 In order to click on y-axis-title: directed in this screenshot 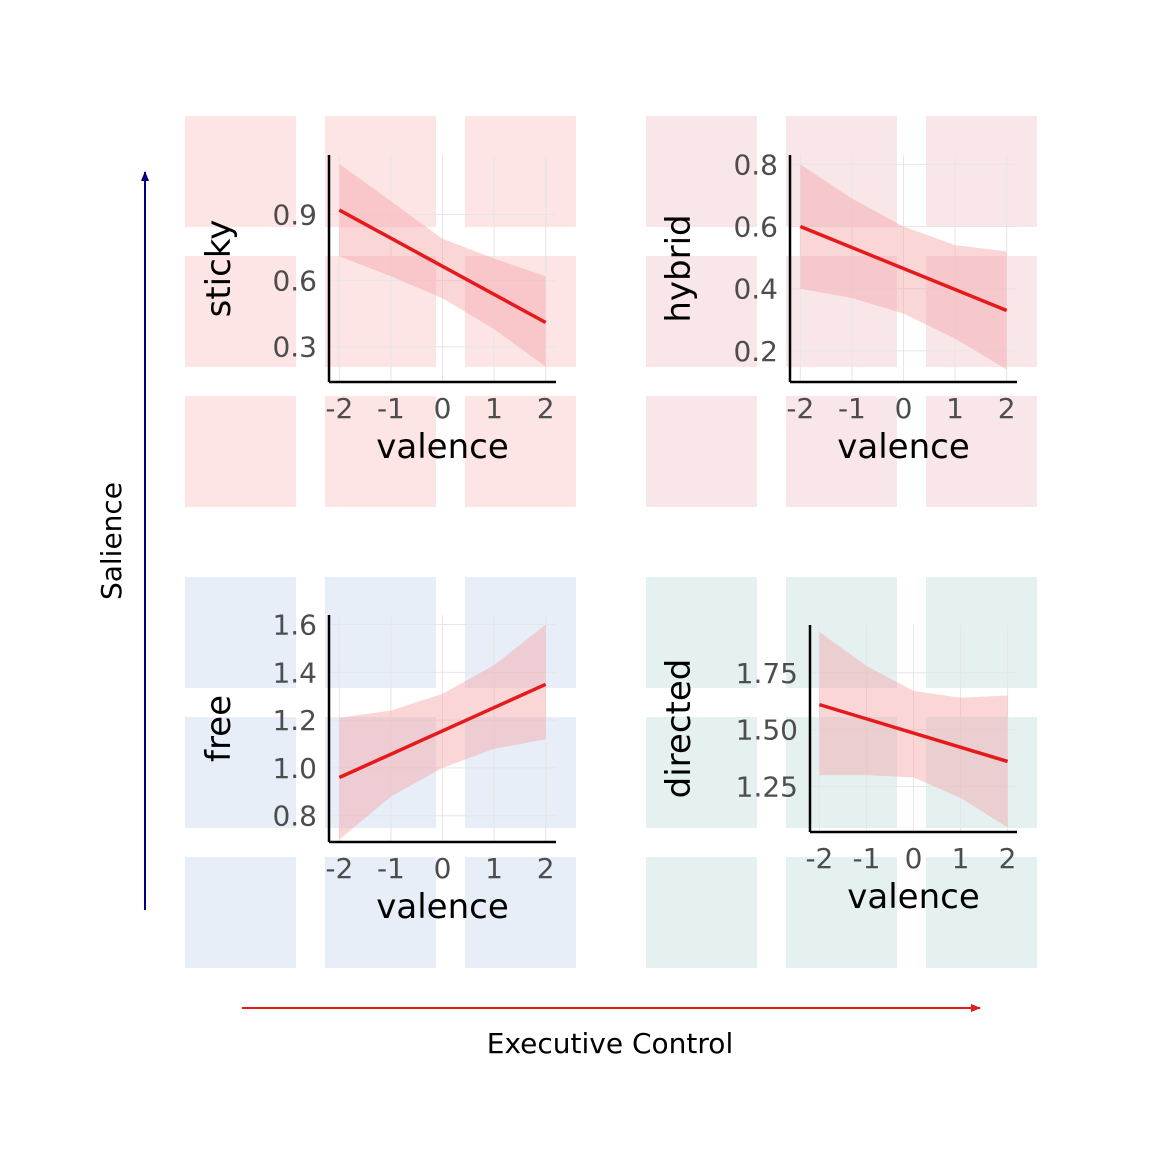, I will do `click(679, 729)`.